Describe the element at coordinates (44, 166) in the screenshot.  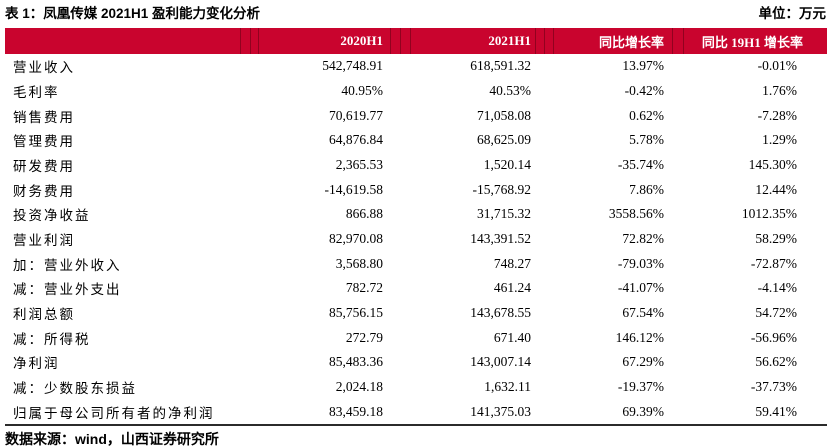
I see `row-label-cell: 研发费用` at that location.